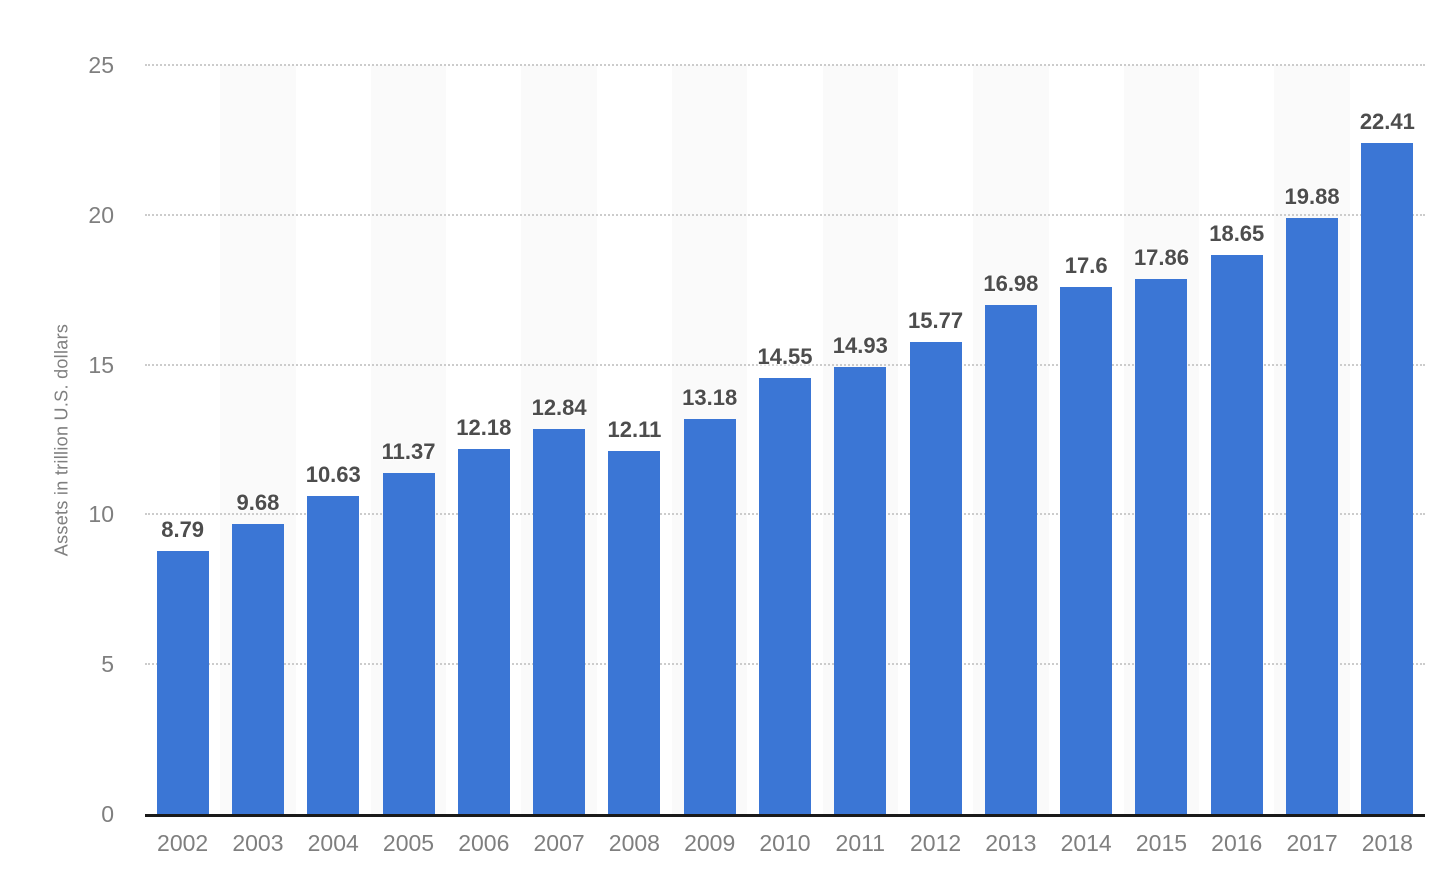  I want to click on bar-value-label: 12.84, so click(559, 408).